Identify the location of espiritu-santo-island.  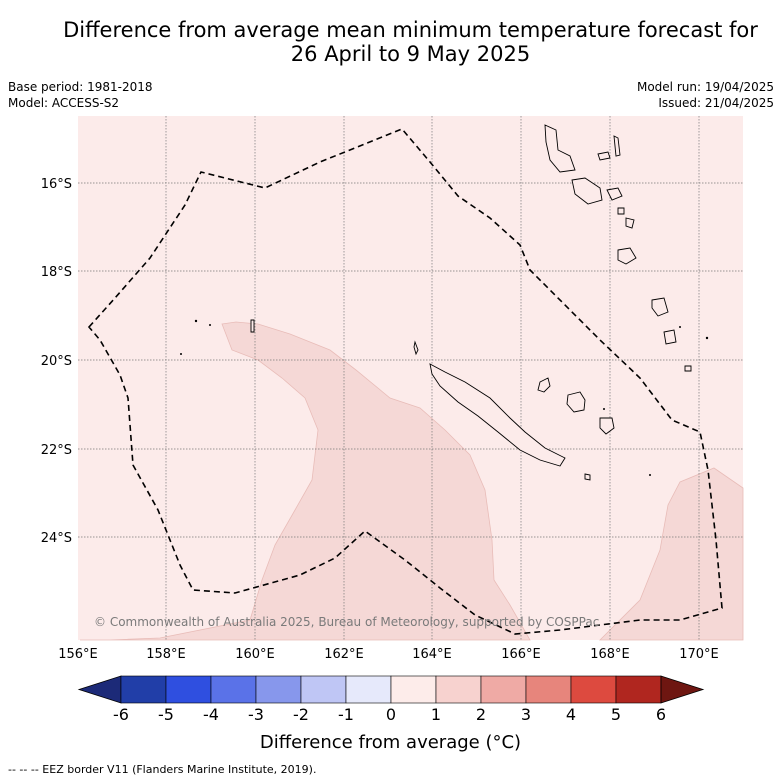
(560, 148).